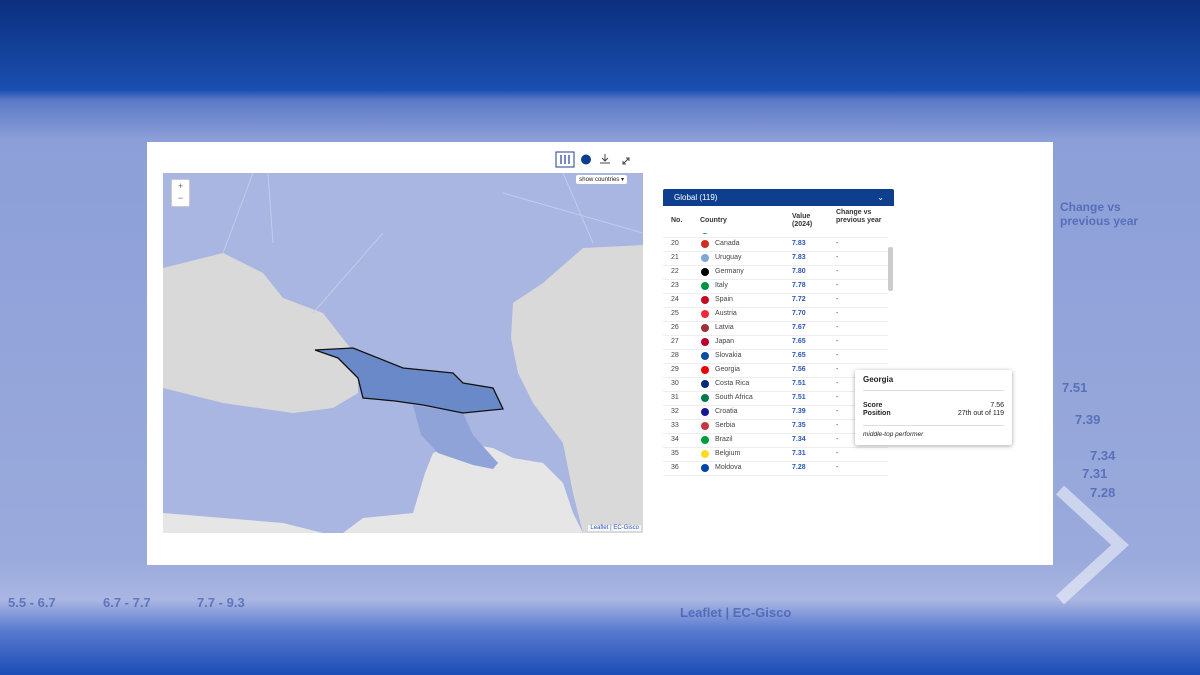 The width and height of the screenshot is (1200, 675). I want to click on table-row: 31 South Africa 7.51 -, so click(775, 398).